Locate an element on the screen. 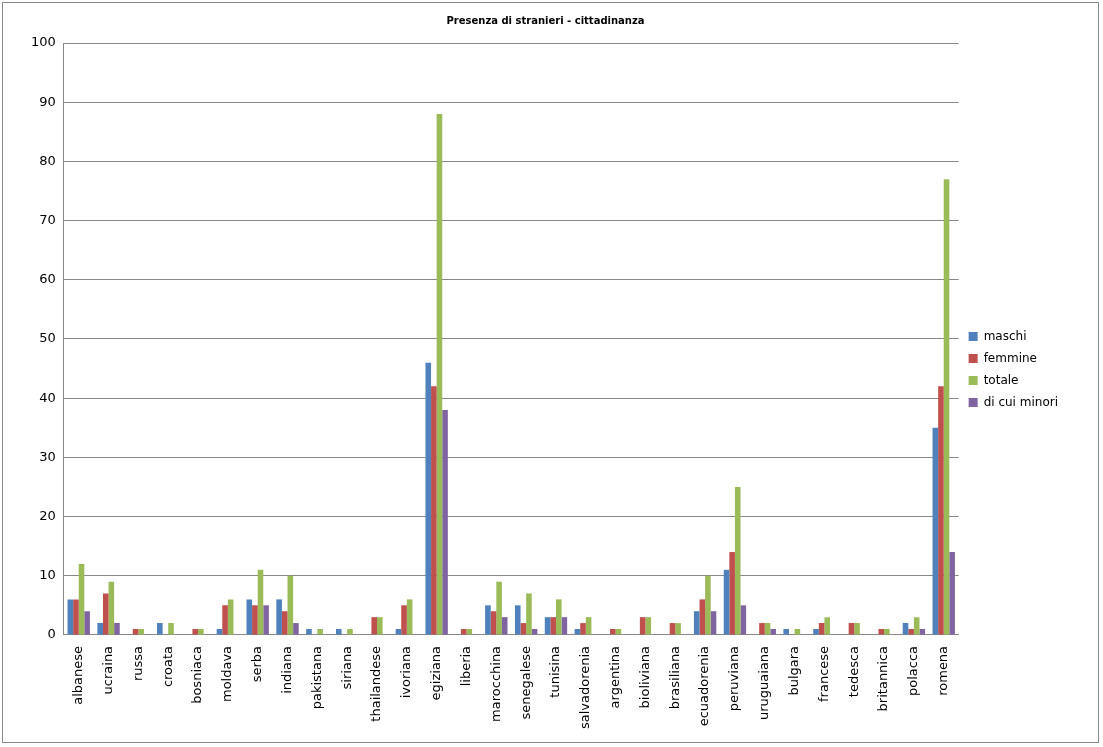 This screenshot has width=1103, height=747. x-tick-label: tunisina is located at coordinates (555, 671).